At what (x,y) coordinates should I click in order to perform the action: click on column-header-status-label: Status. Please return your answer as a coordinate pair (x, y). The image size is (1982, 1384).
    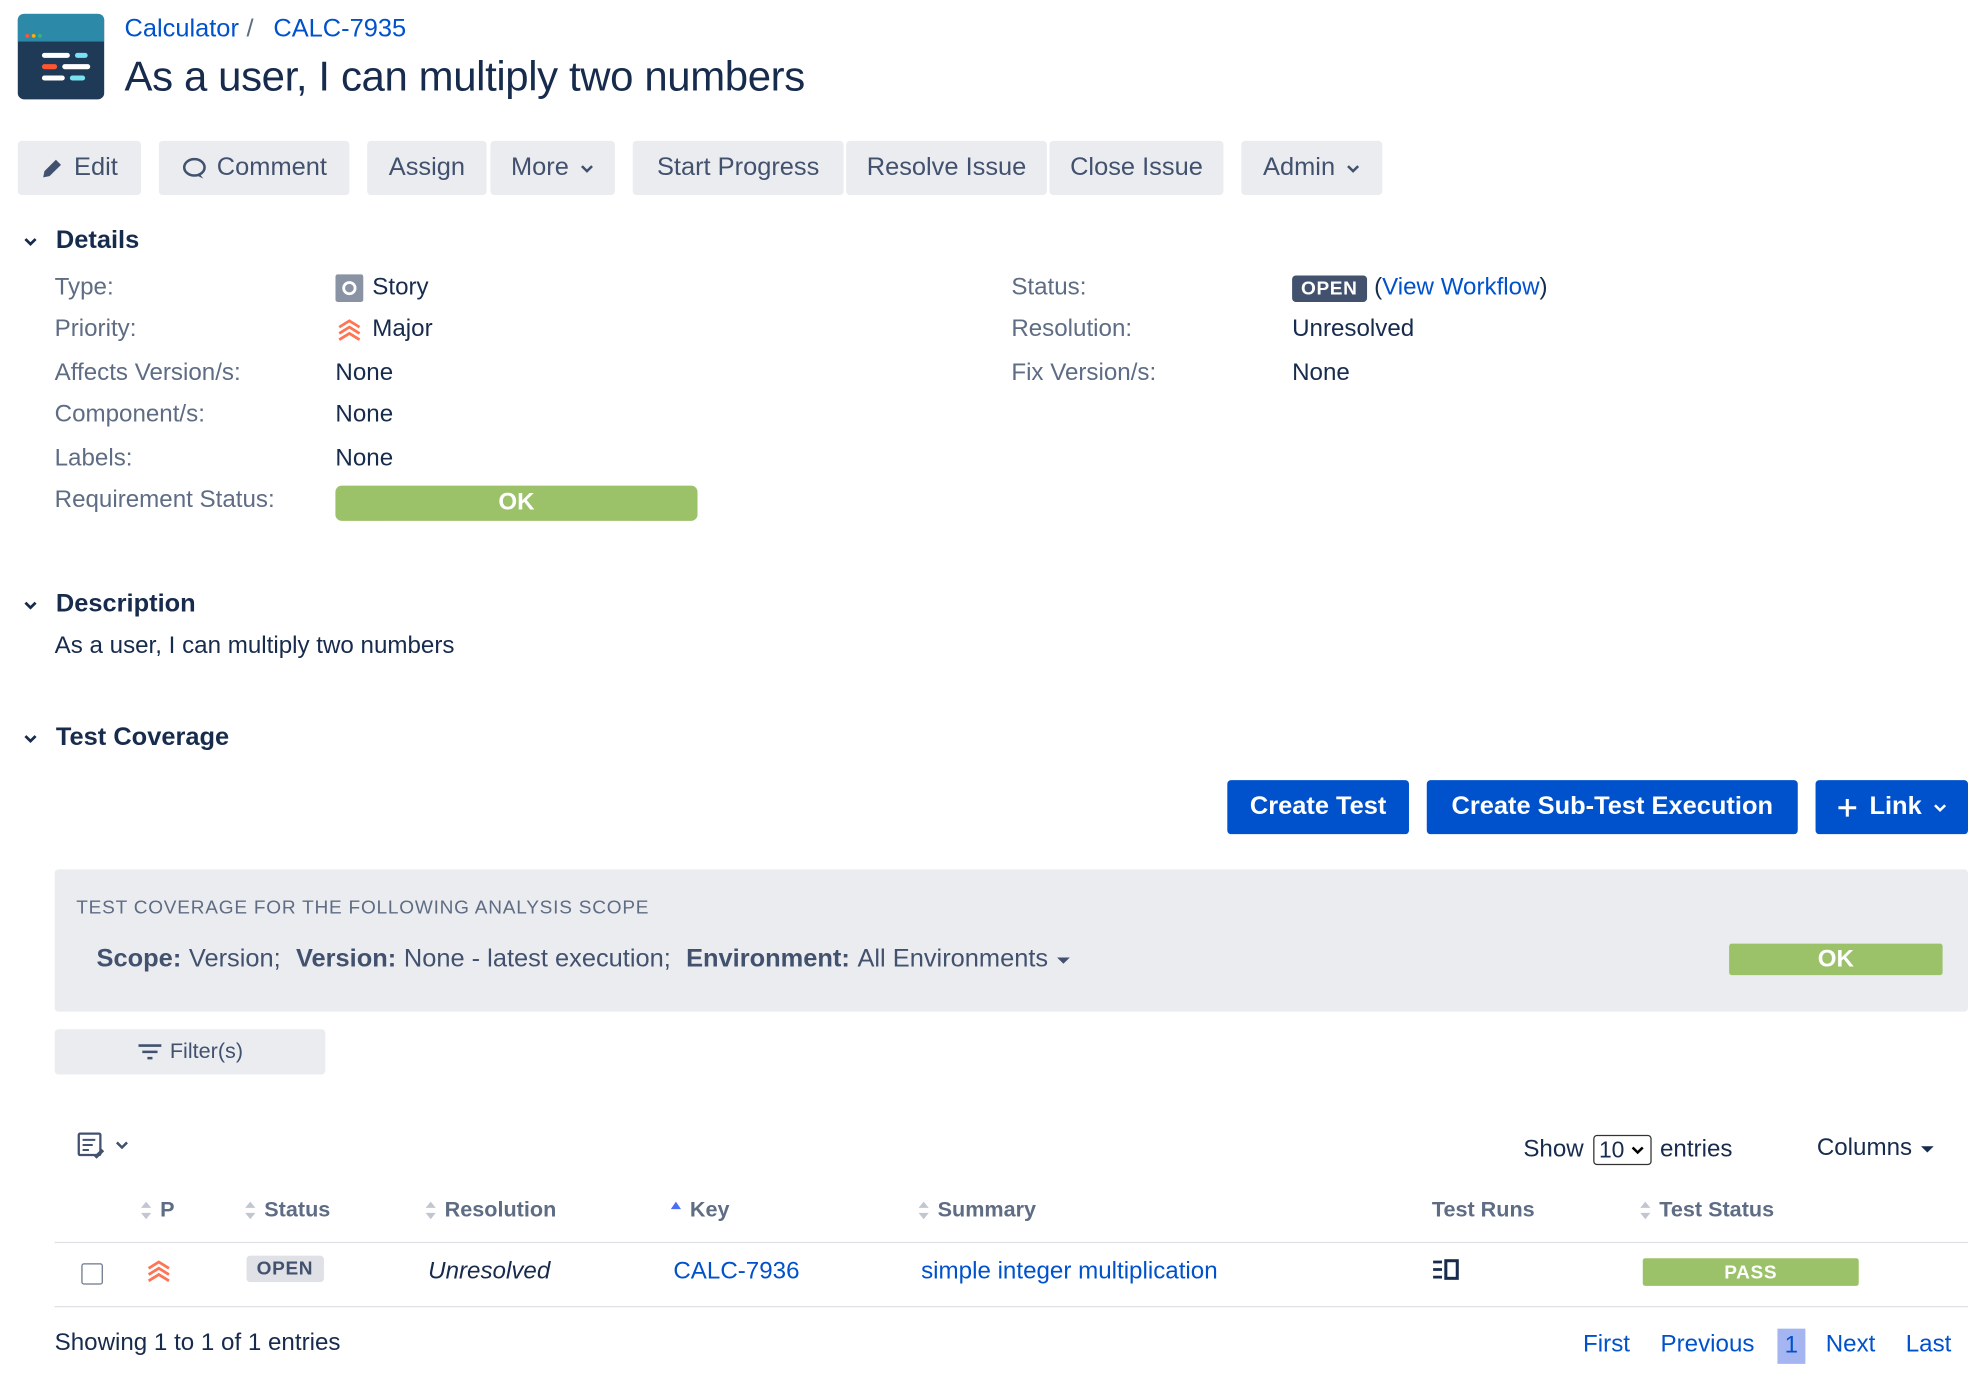
    Looking at the image, I should click on (297, 1209).